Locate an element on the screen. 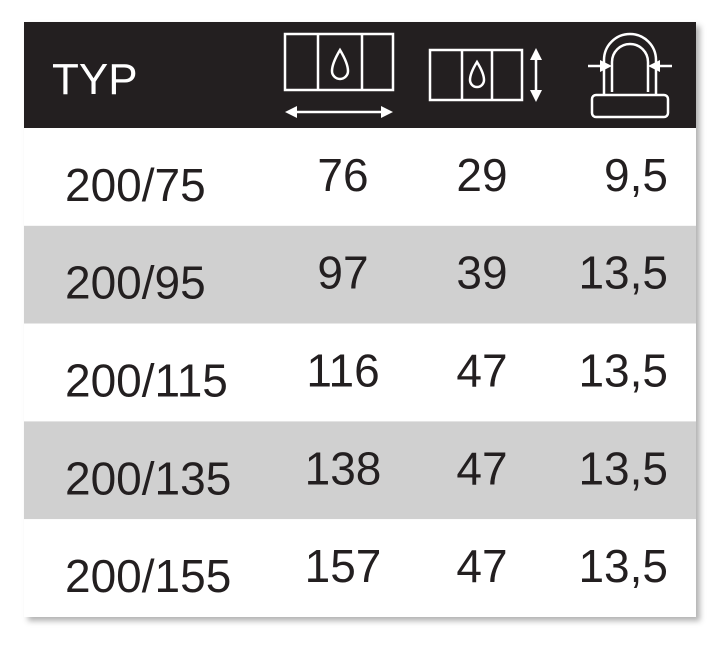 This screenshot has height=649, width=726. length-icon is located at coordinates (339, 75).